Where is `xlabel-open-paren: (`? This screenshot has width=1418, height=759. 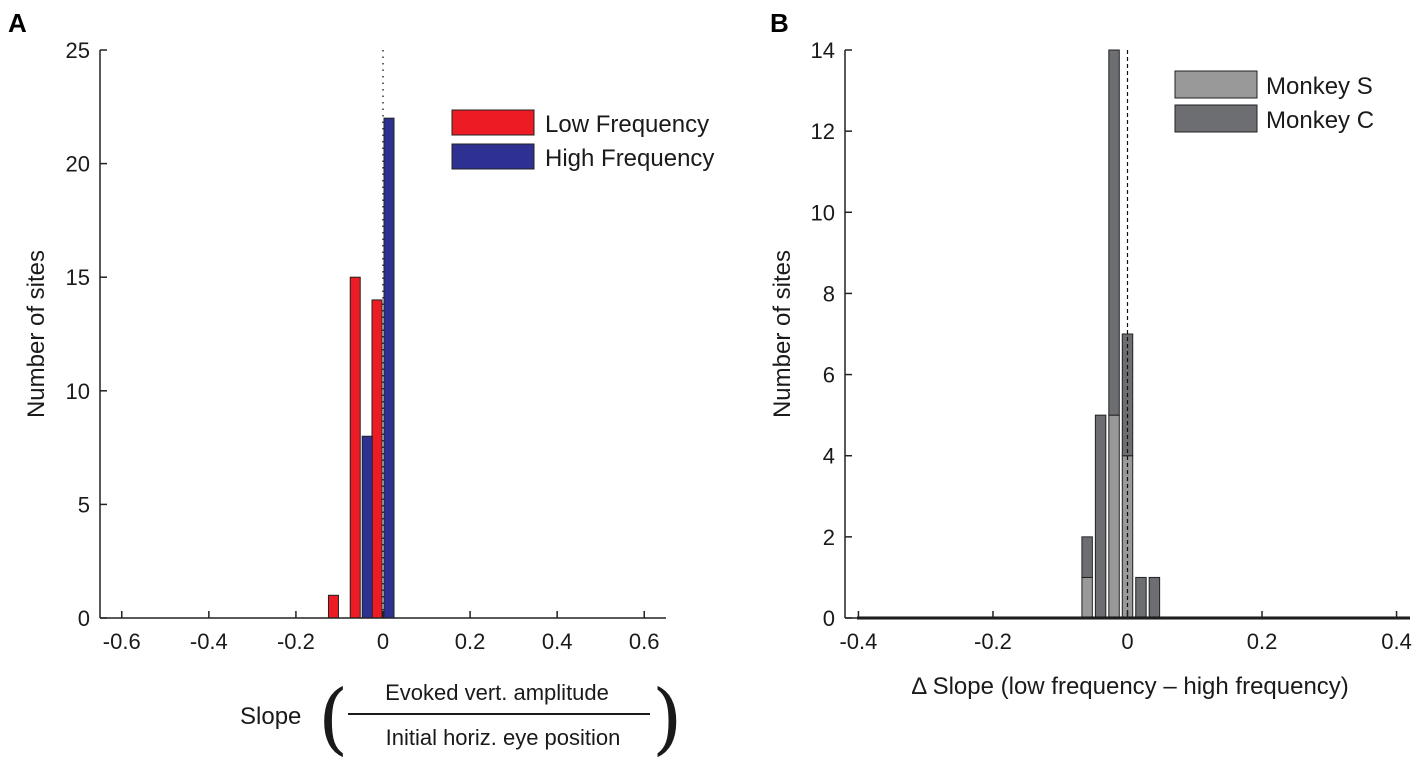 xlabel-open-paren: ( is located at coordinates (333, 716).